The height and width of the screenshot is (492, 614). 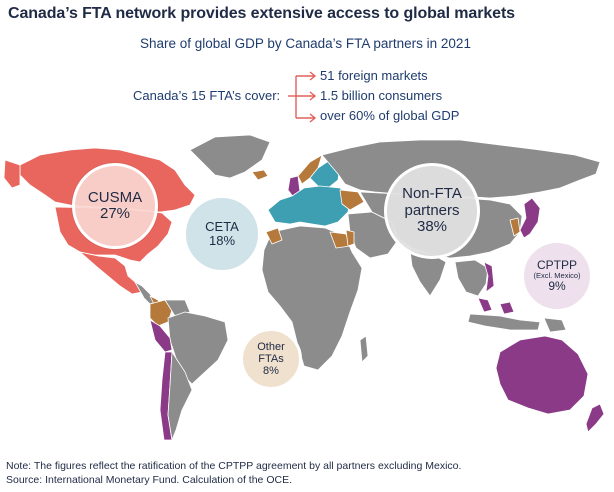 What do you see at coordinates (180, 396) in the screenshot?
I see `argentina-shape` at bounding box center [180, 396].